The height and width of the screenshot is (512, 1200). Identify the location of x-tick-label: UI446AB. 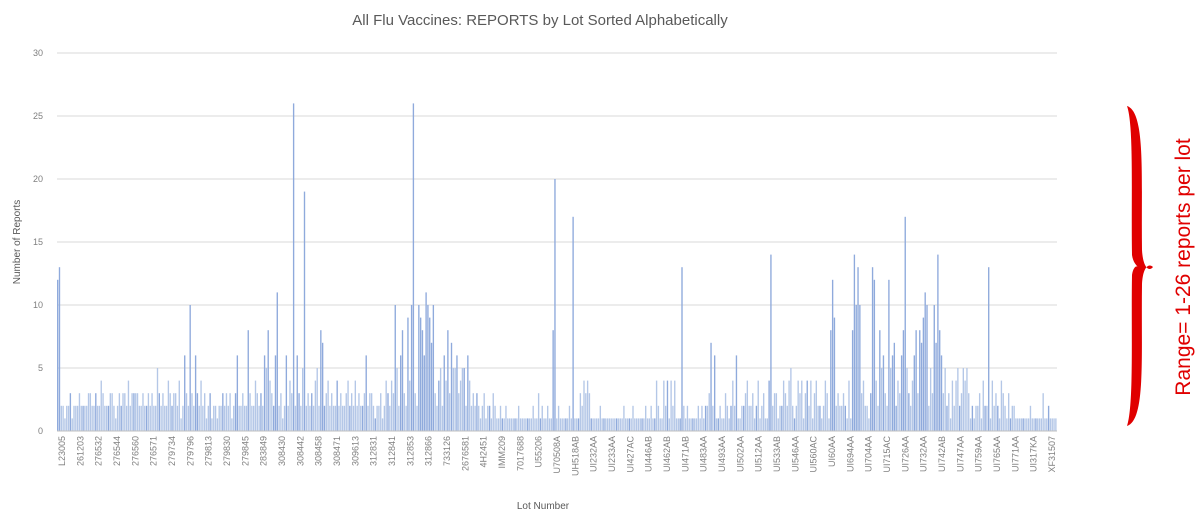
(649, 454).